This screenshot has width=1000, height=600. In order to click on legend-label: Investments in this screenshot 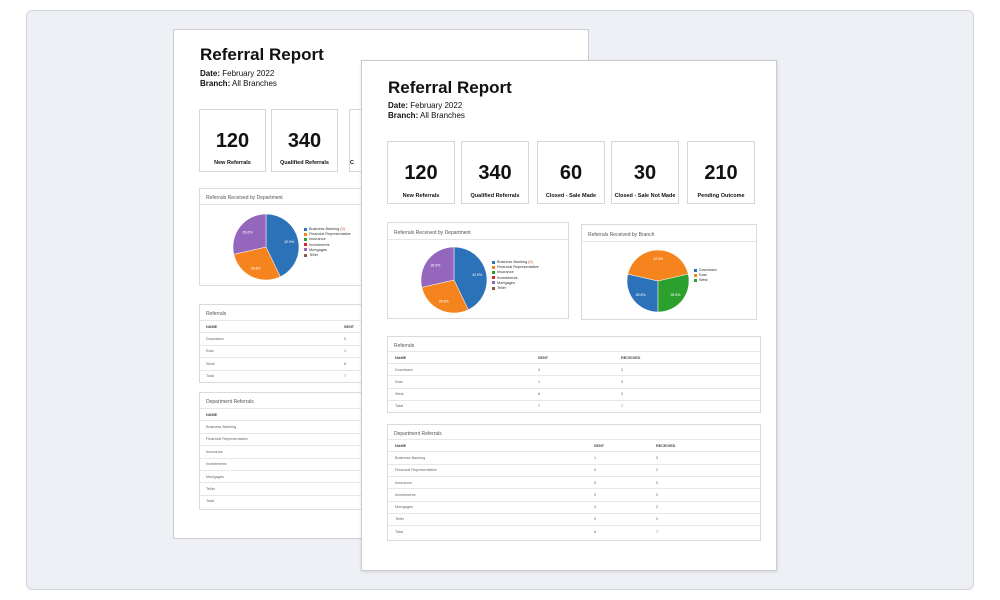, I will do `click(319, 244)`.